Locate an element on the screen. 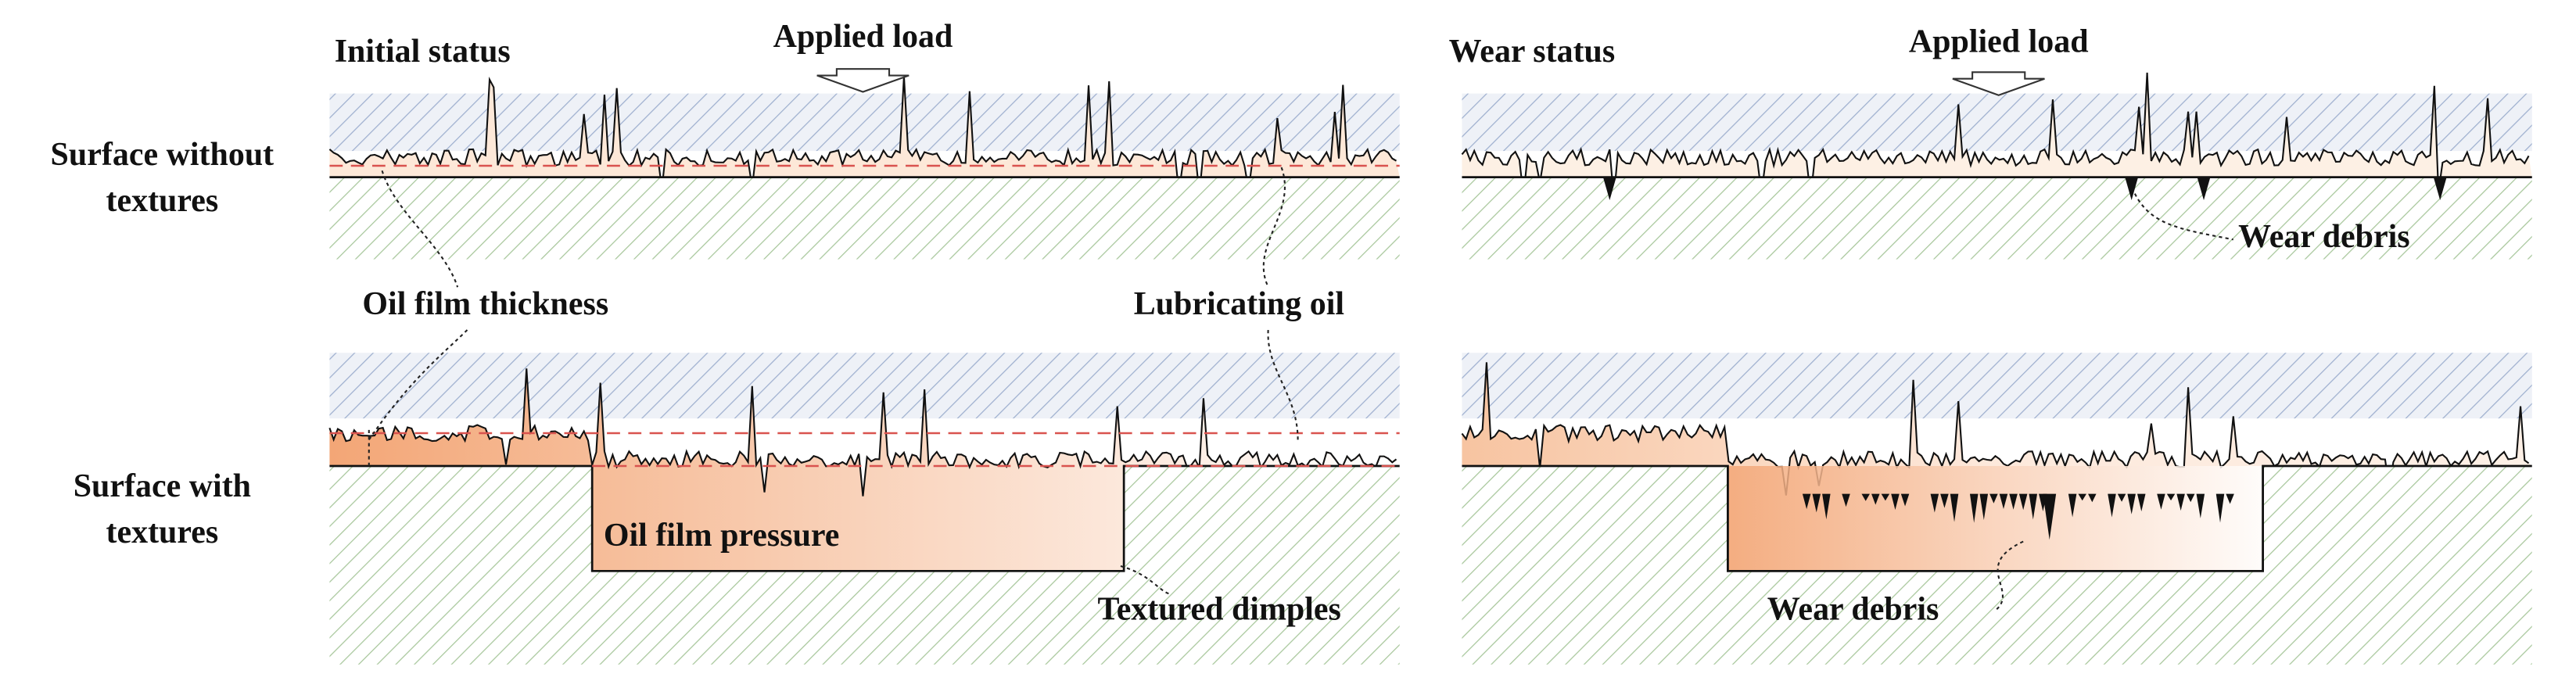 This screenshot has height=699, width=2576. annotation: Textured dimples is located at coordinates (1219, 609).